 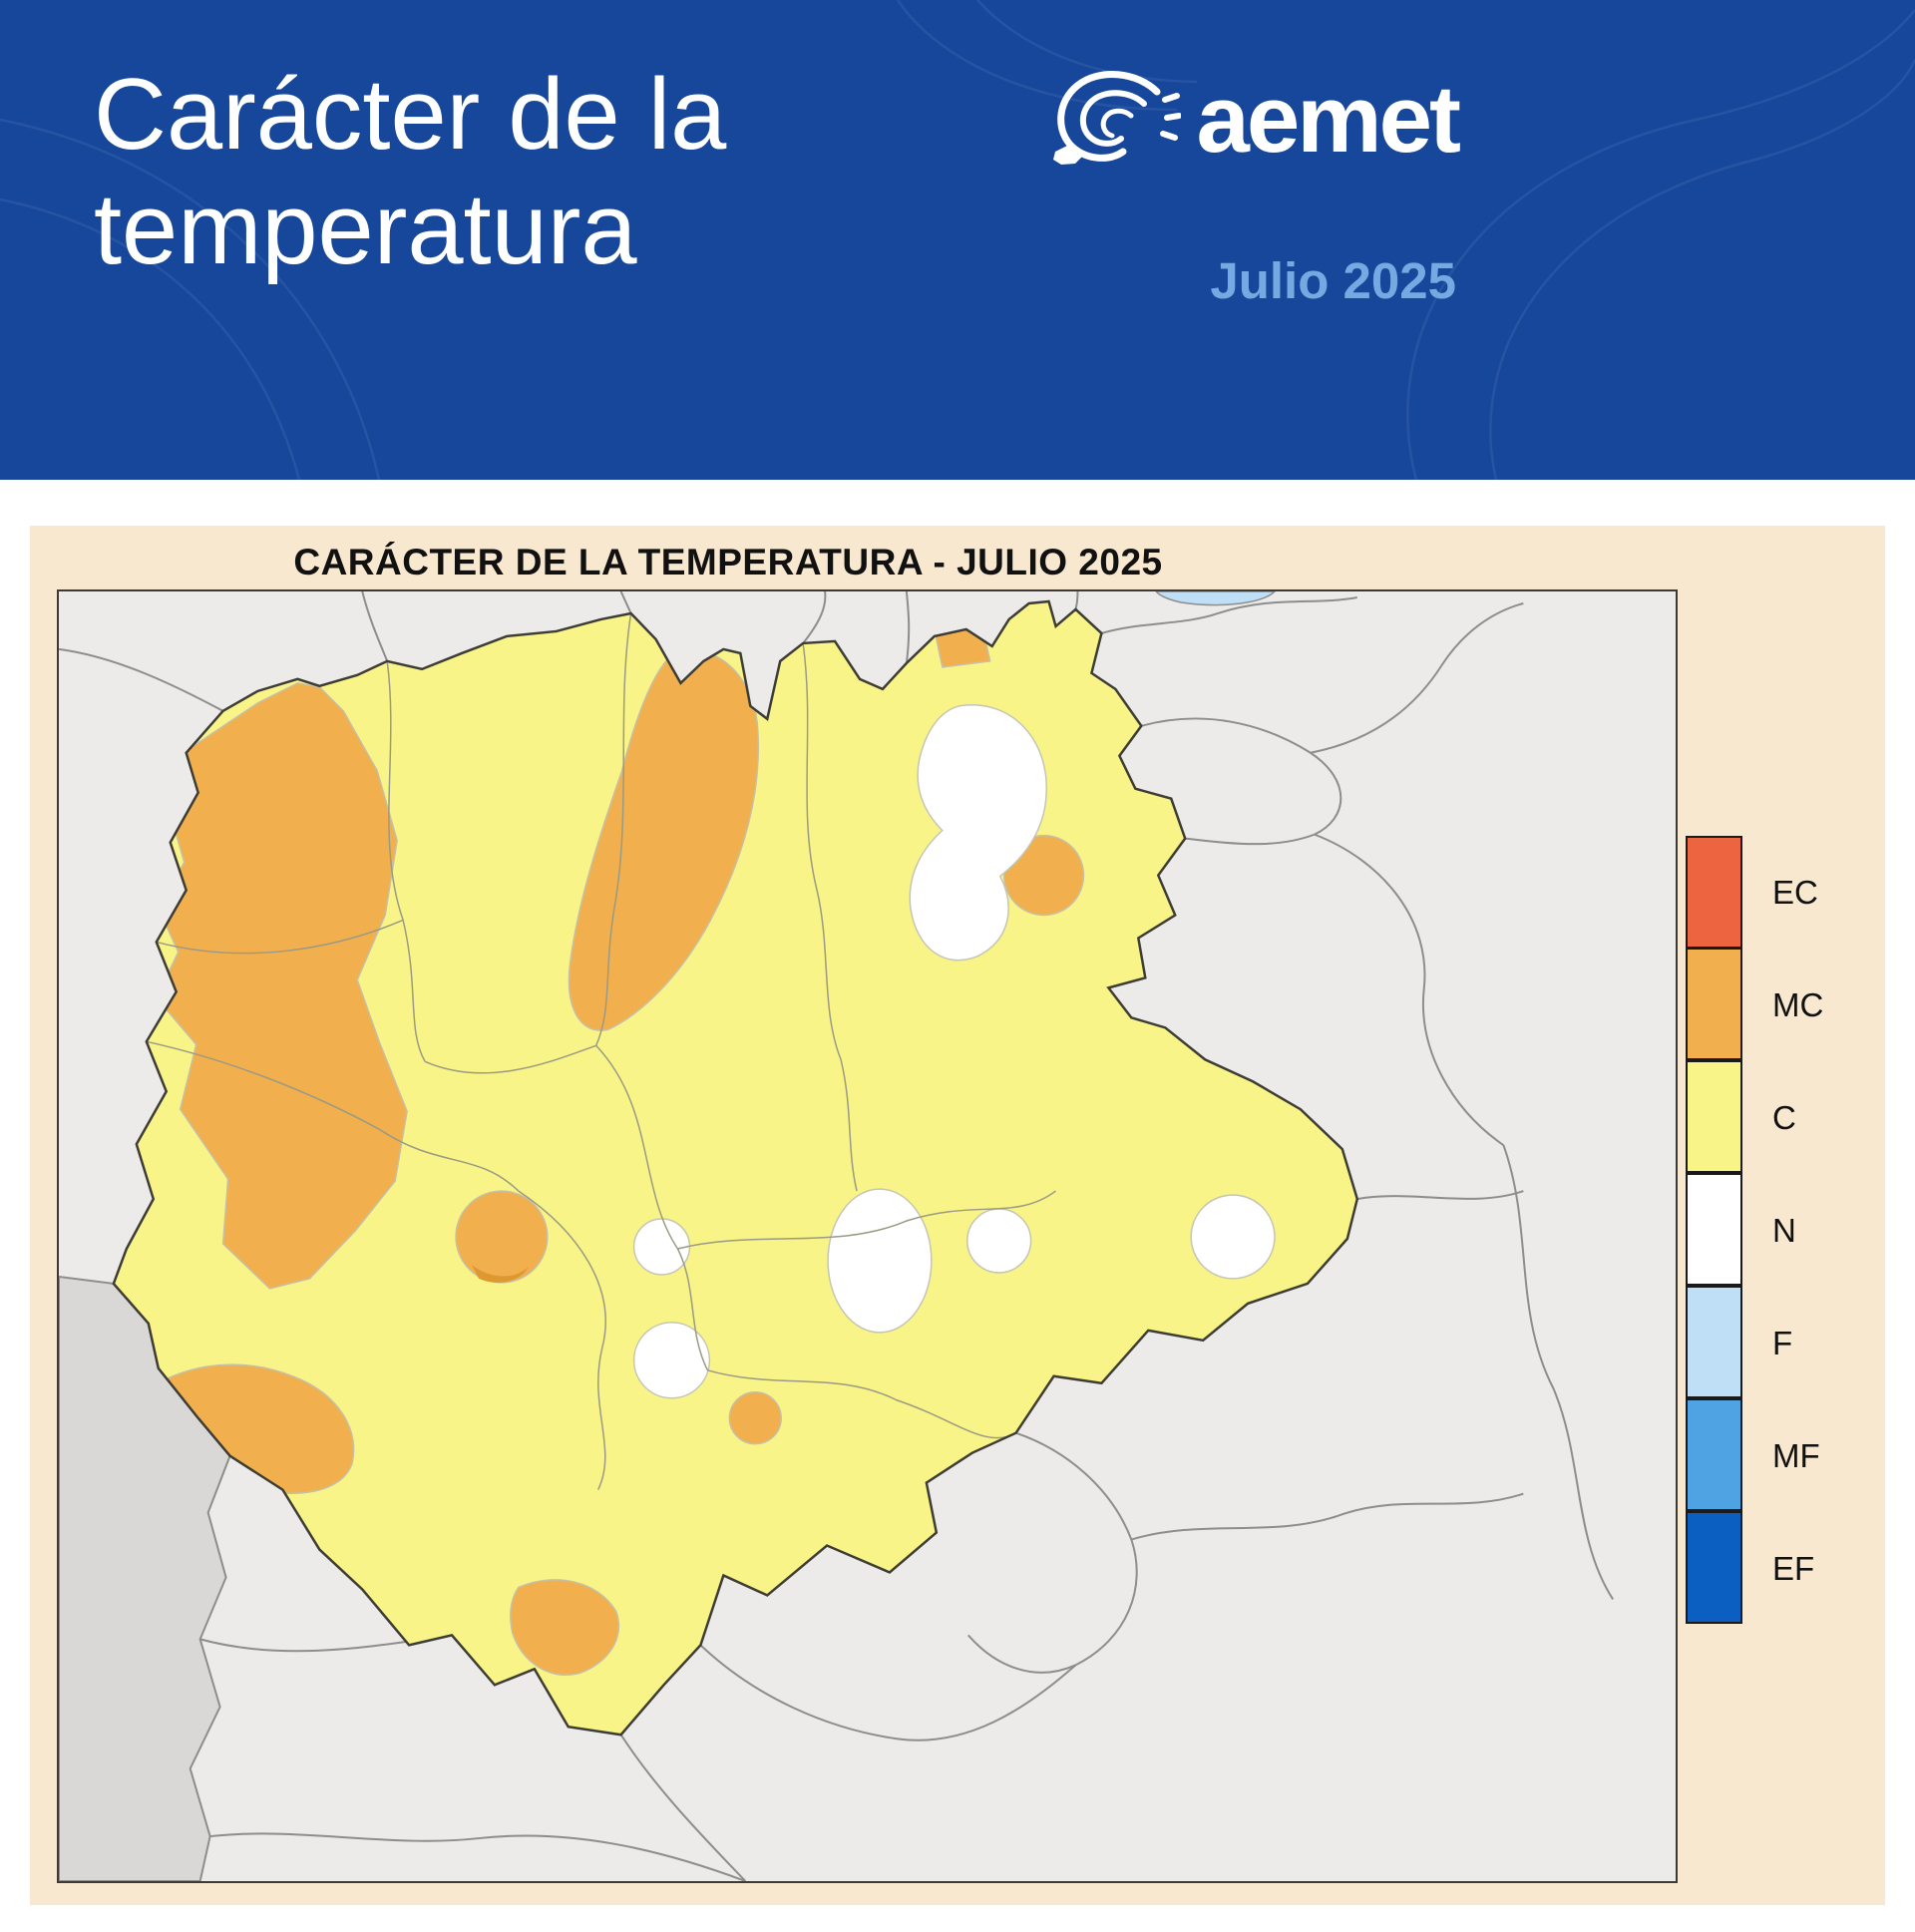 What do you see at coordinates (1754, 1455) in the screenshot?
I see `legend-item-mf: MF` at bounding box center [1754, 1455].